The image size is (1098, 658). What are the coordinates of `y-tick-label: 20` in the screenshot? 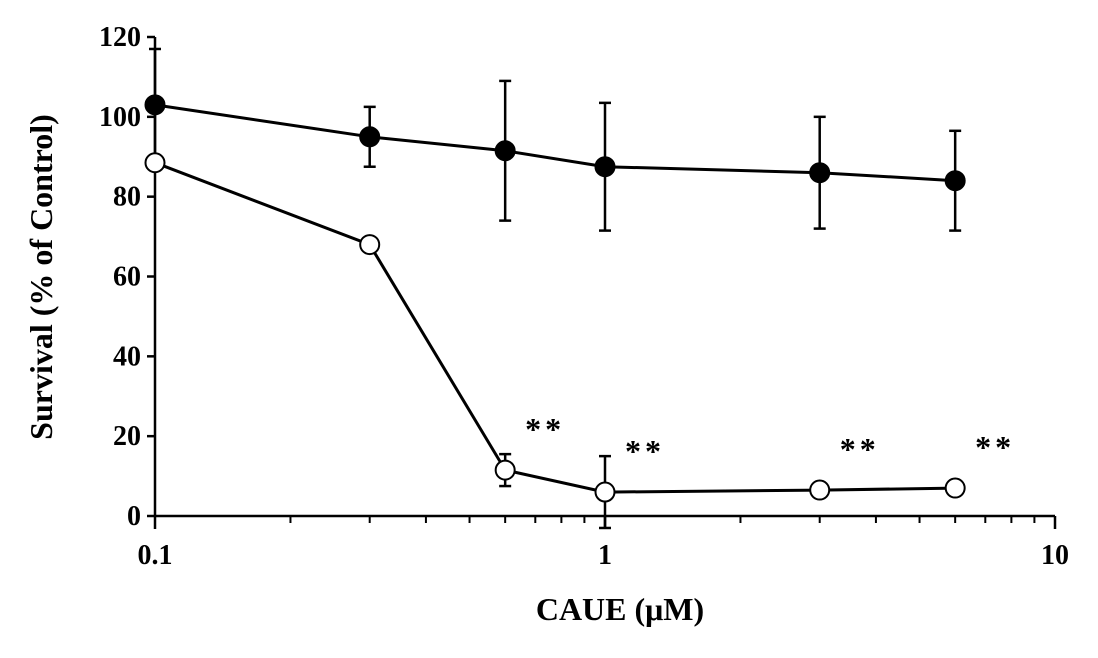 It's located at (127, 436).